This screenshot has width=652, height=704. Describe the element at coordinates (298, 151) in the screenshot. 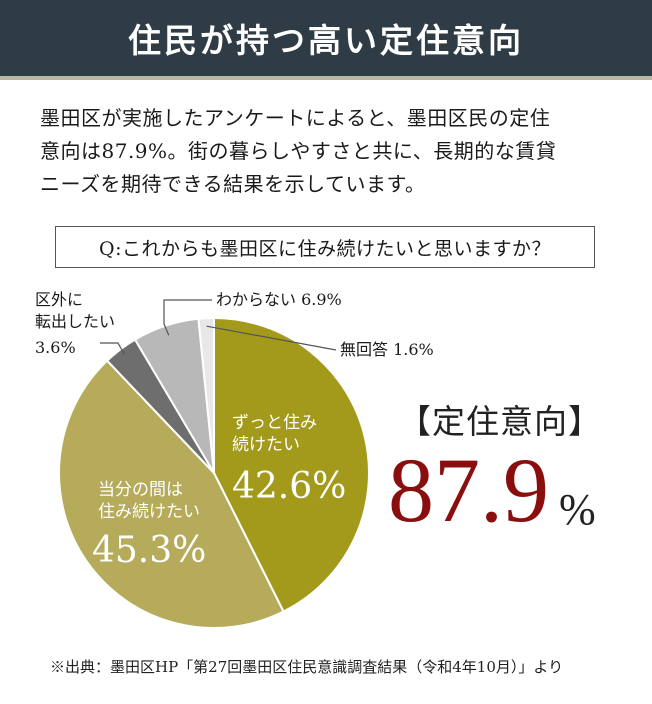

I see `intro-line: 意向は87.9%。街の暮らしやすさと共に、長期的な賃貸` at that location.